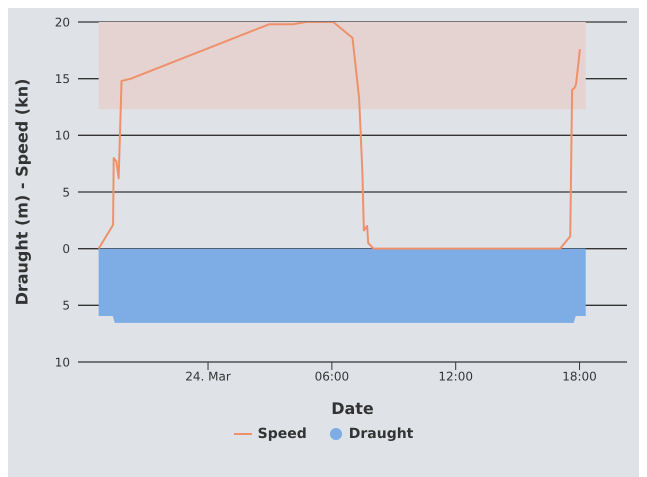 This screenshot has height=477, width=647. What do you see at coordinates (281, 434) in the screenshot?
I see `legend-label: Speed` at bounding box center [281, 434].